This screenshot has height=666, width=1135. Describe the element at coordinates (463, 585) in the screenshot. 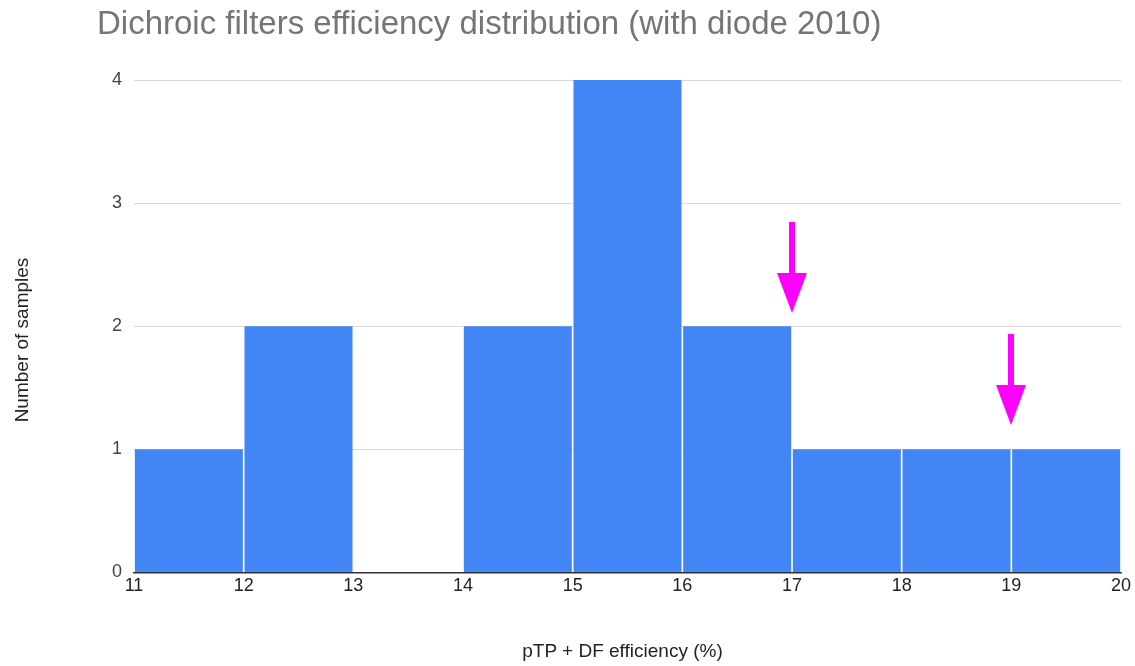

I see `x-tick-label: 14` at that location.